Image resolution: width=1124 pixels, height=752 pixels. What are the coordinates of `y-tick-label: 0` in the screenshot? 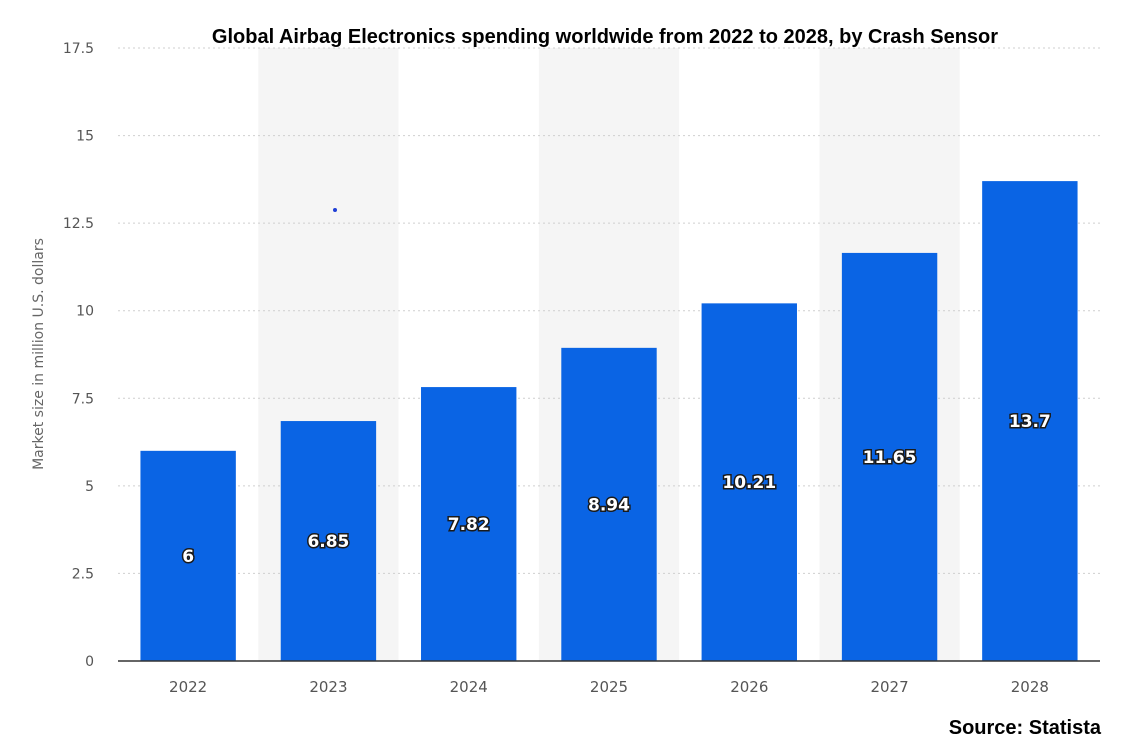 It's located at (89, 662).